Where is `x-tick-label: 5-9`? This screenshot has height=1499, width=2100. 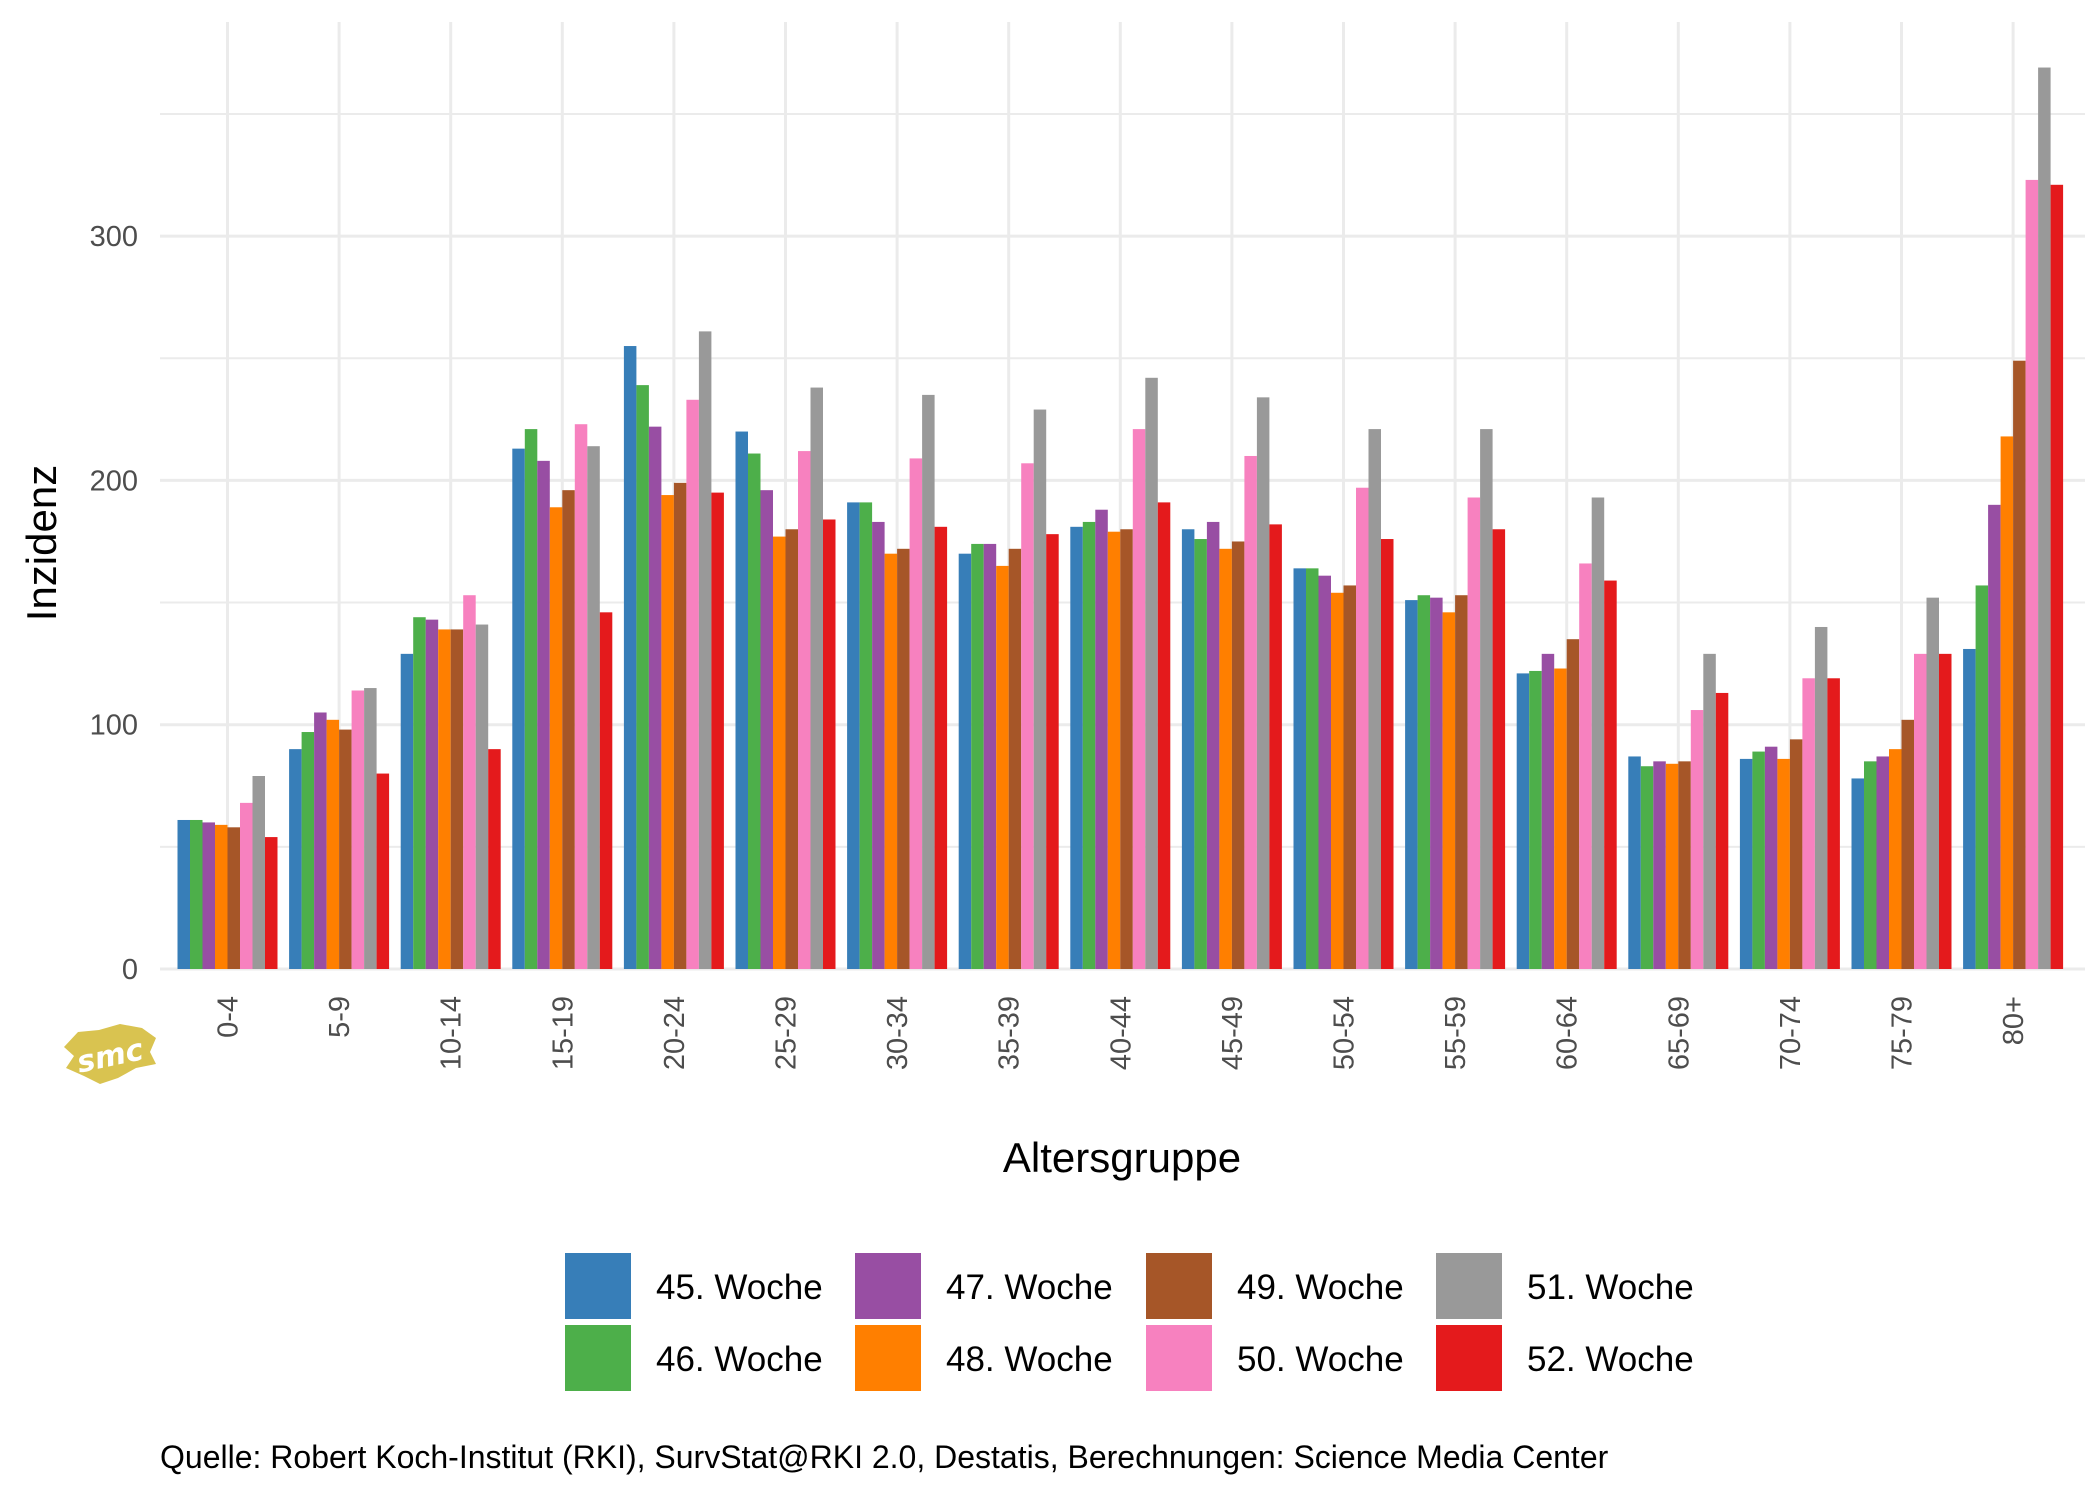 x-tick-label: 5-9 is located at coordinates (340, 1017).